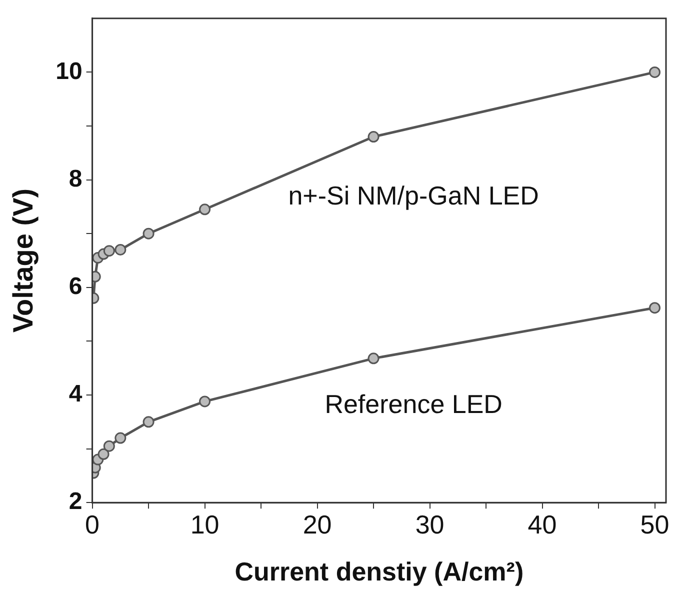 The height and width of the screenshot is (597, 688). Describe the element at coordinates (205, 524) in the screenshot. I see `x-tick-label: 10` at that location.